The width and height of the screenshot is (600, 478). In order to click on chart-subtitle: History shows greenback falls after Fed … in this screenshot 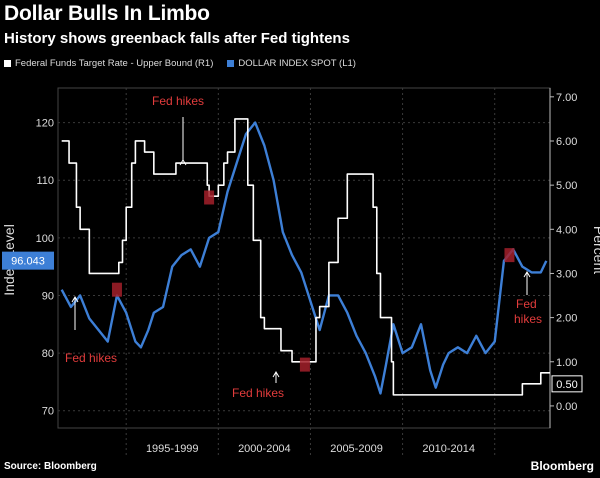, I will do `click(177, 38)`.